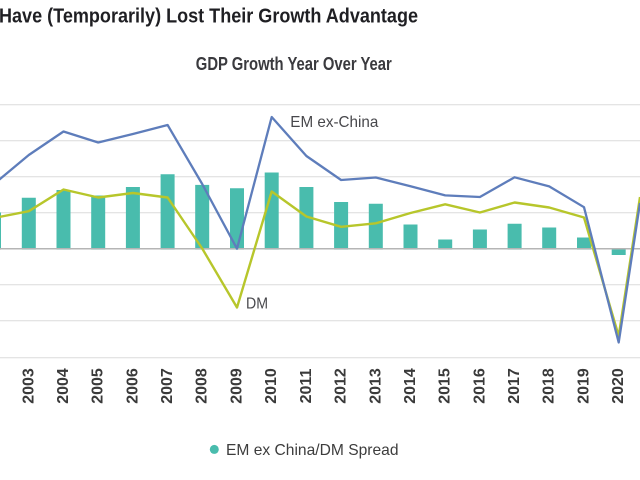 The image size is (640, 480). What do you see at coordinates (549, 386) in the screenshot?
I see `svg-text: 2018` at bounding box center [549, 386].